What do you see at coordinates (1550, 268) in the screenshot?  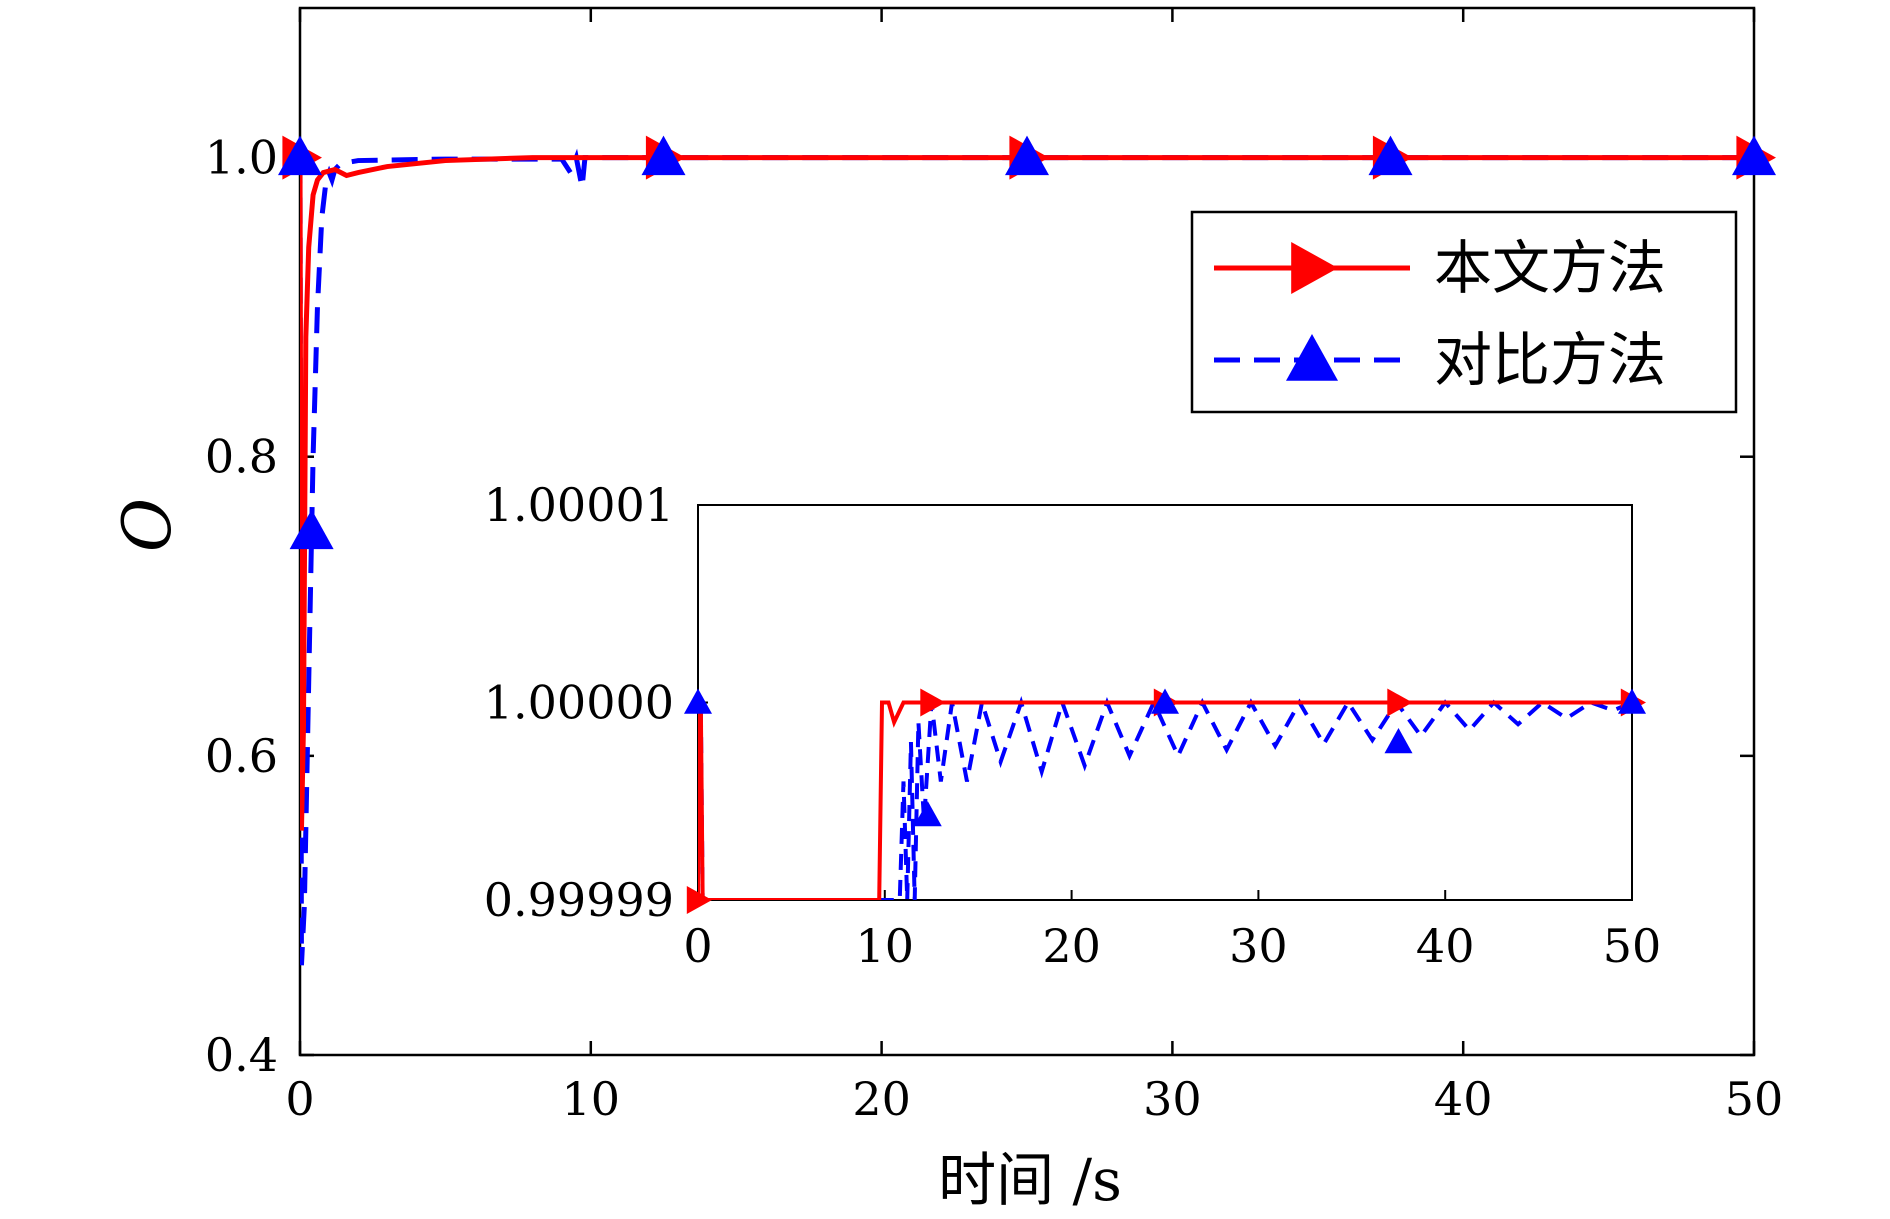 I see `legend-label-0: 本文方法` at bounding box center [1550, 268].